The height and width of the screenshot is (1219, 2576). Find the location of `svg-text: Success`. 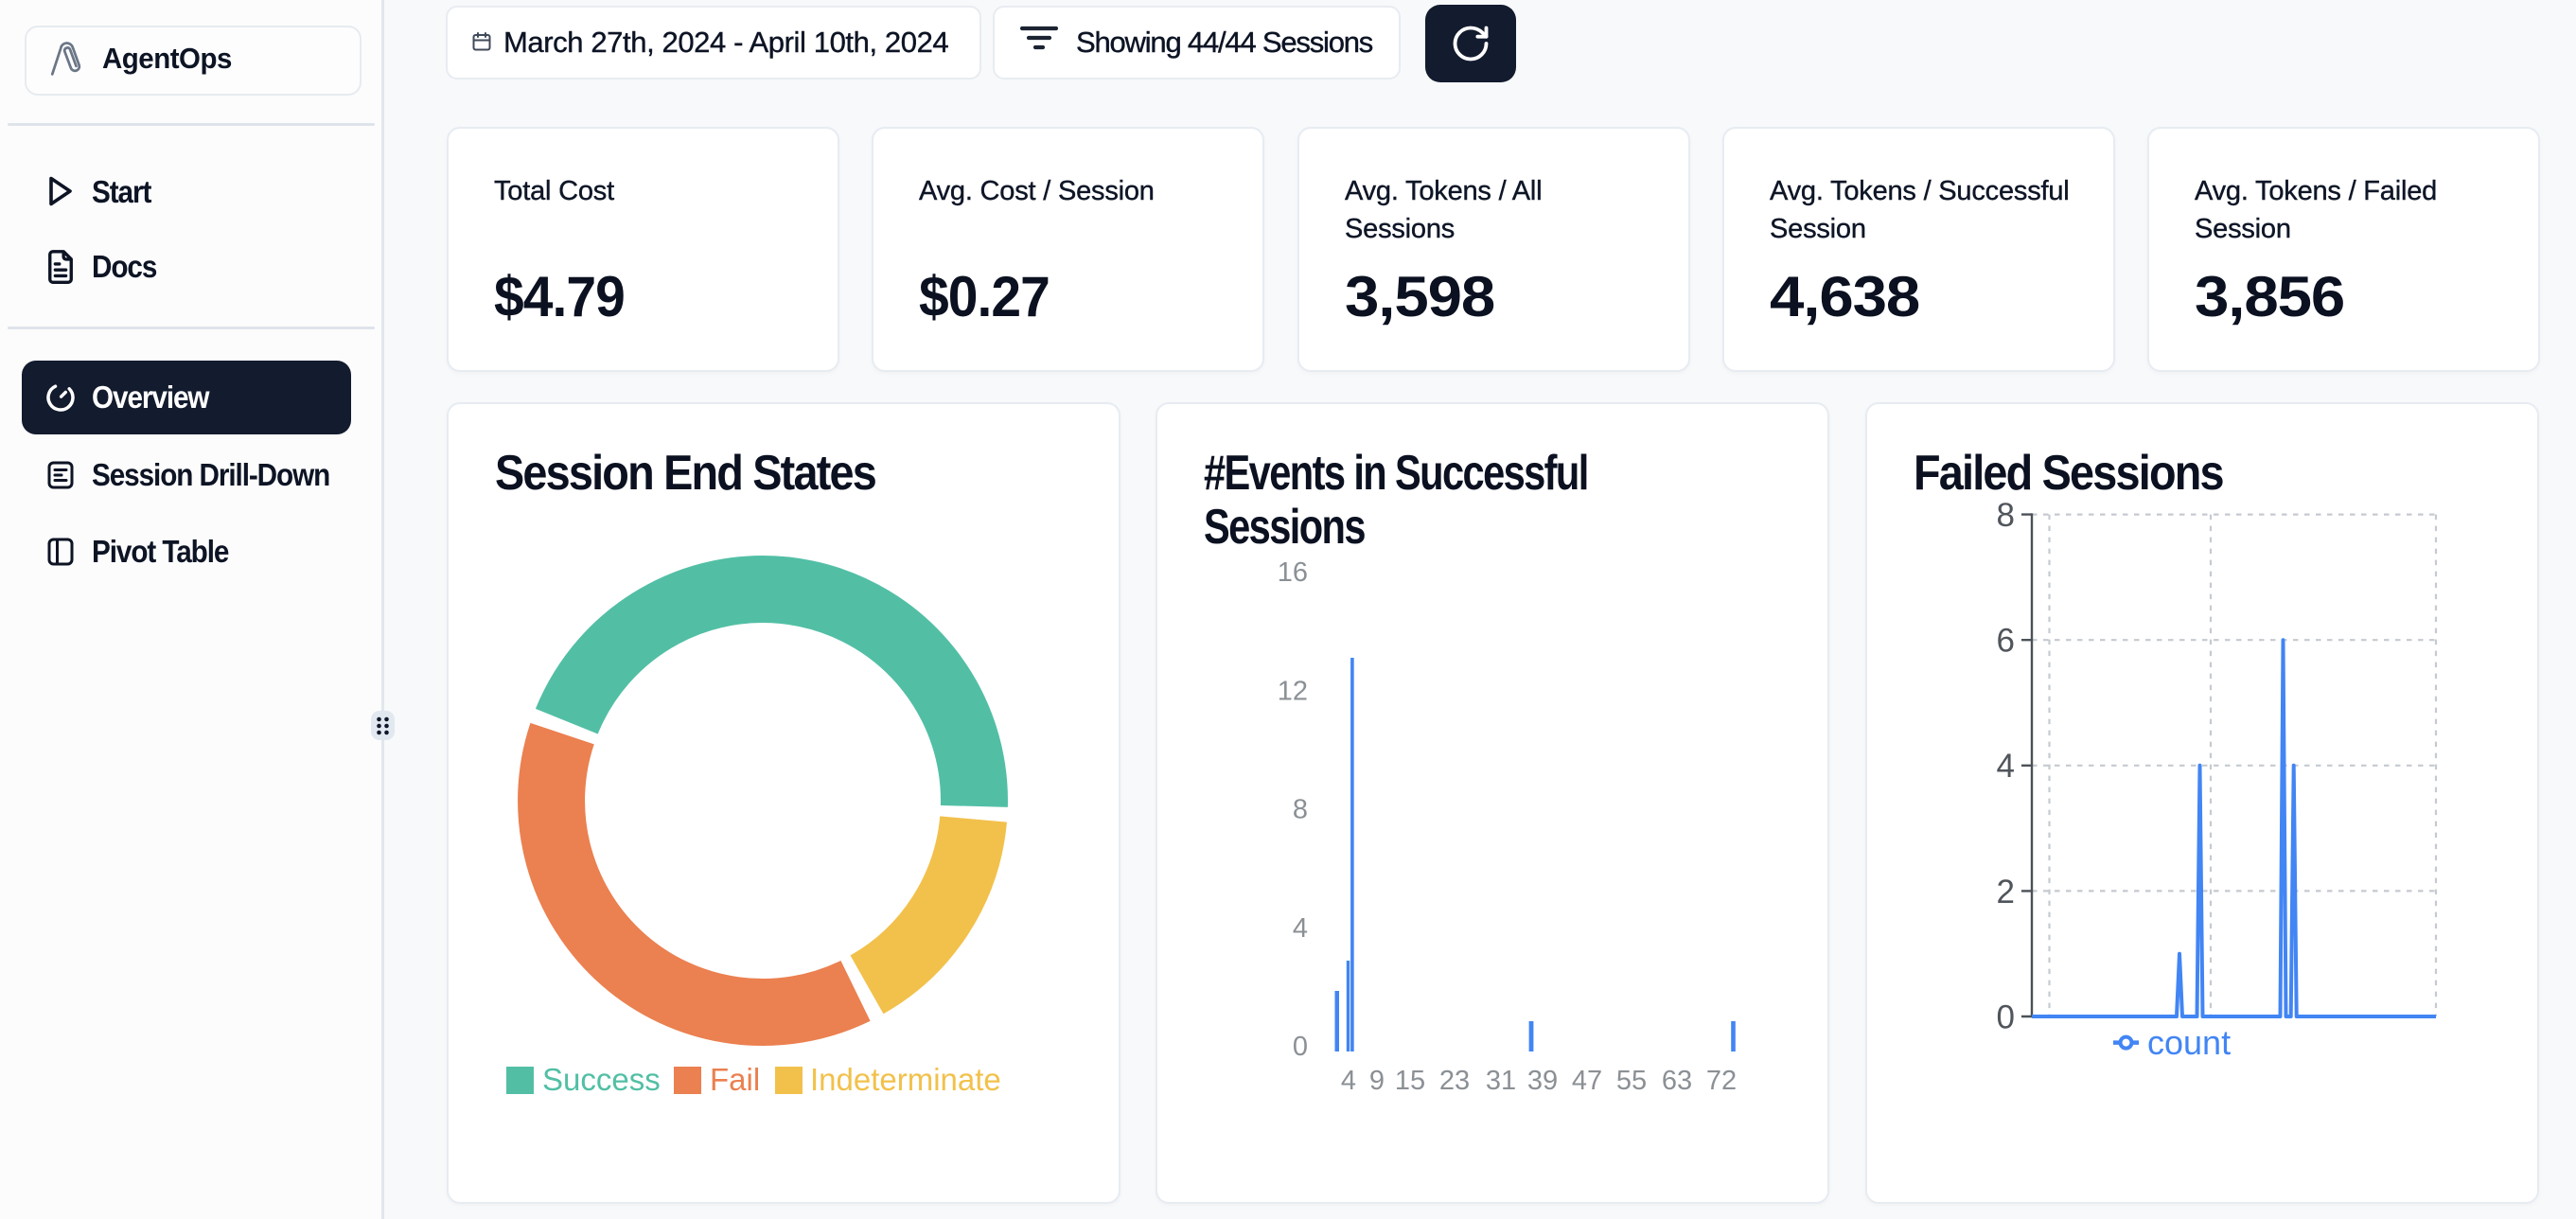

svg-text: Success is located at coordinates (601, 1079).